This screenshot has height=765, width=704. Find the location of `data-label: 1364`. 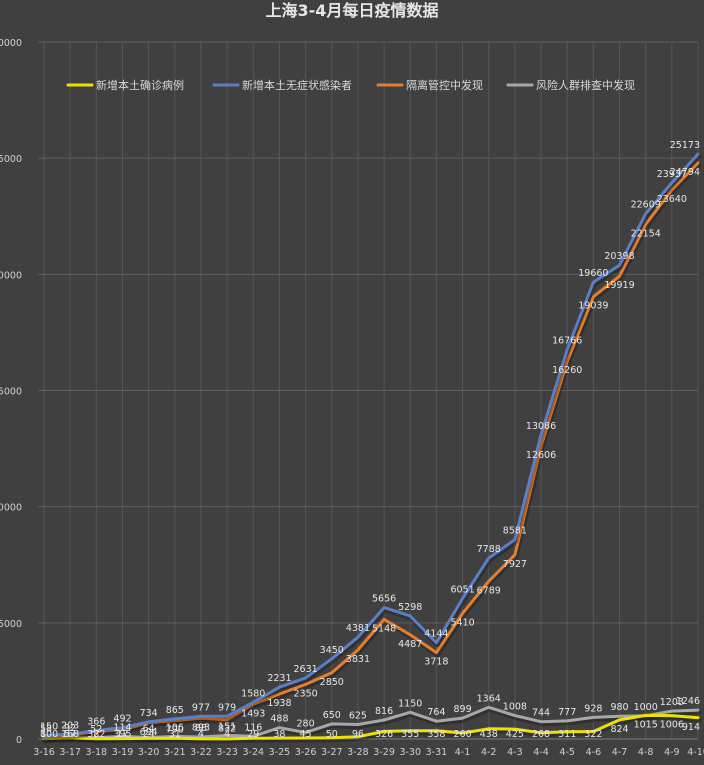

data-label: 1364 is located at coordinates (489, 698).